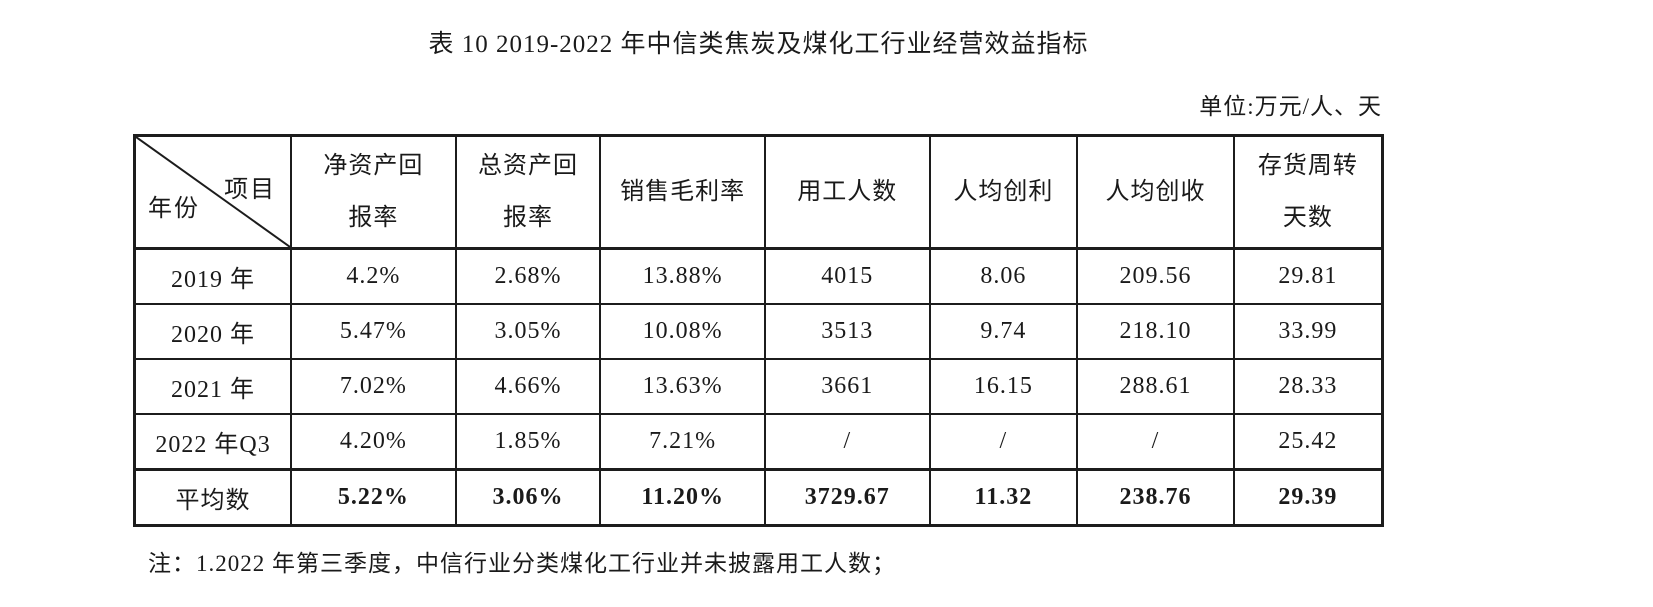 This screenshot has width=1653, height=607. Describe the element at coordinates (373, 192) in the screenshot. I see `column-header-roe: 净资产回 报率` at that location.